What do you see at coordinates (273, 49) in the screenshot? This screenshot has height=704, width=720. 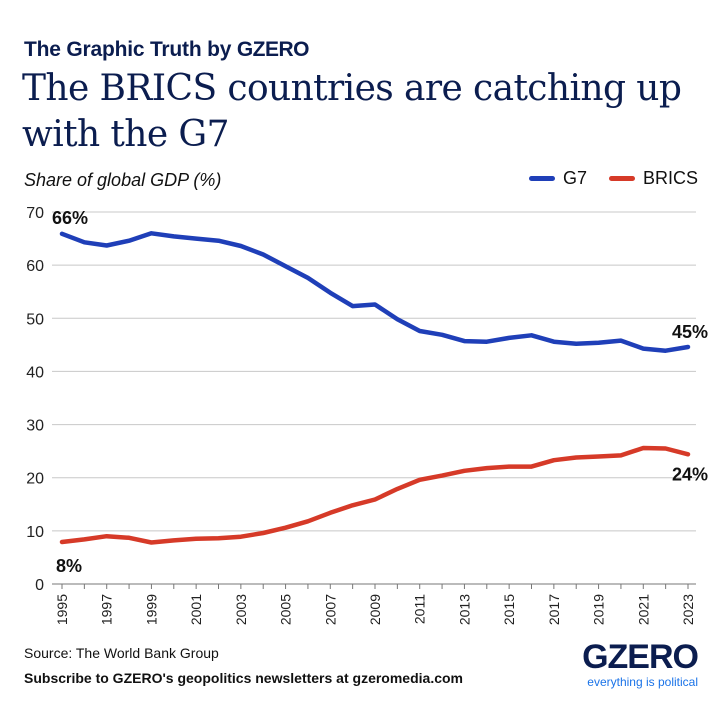 I see `kicker-brand: GZERO` at bounding box center [273, 49].